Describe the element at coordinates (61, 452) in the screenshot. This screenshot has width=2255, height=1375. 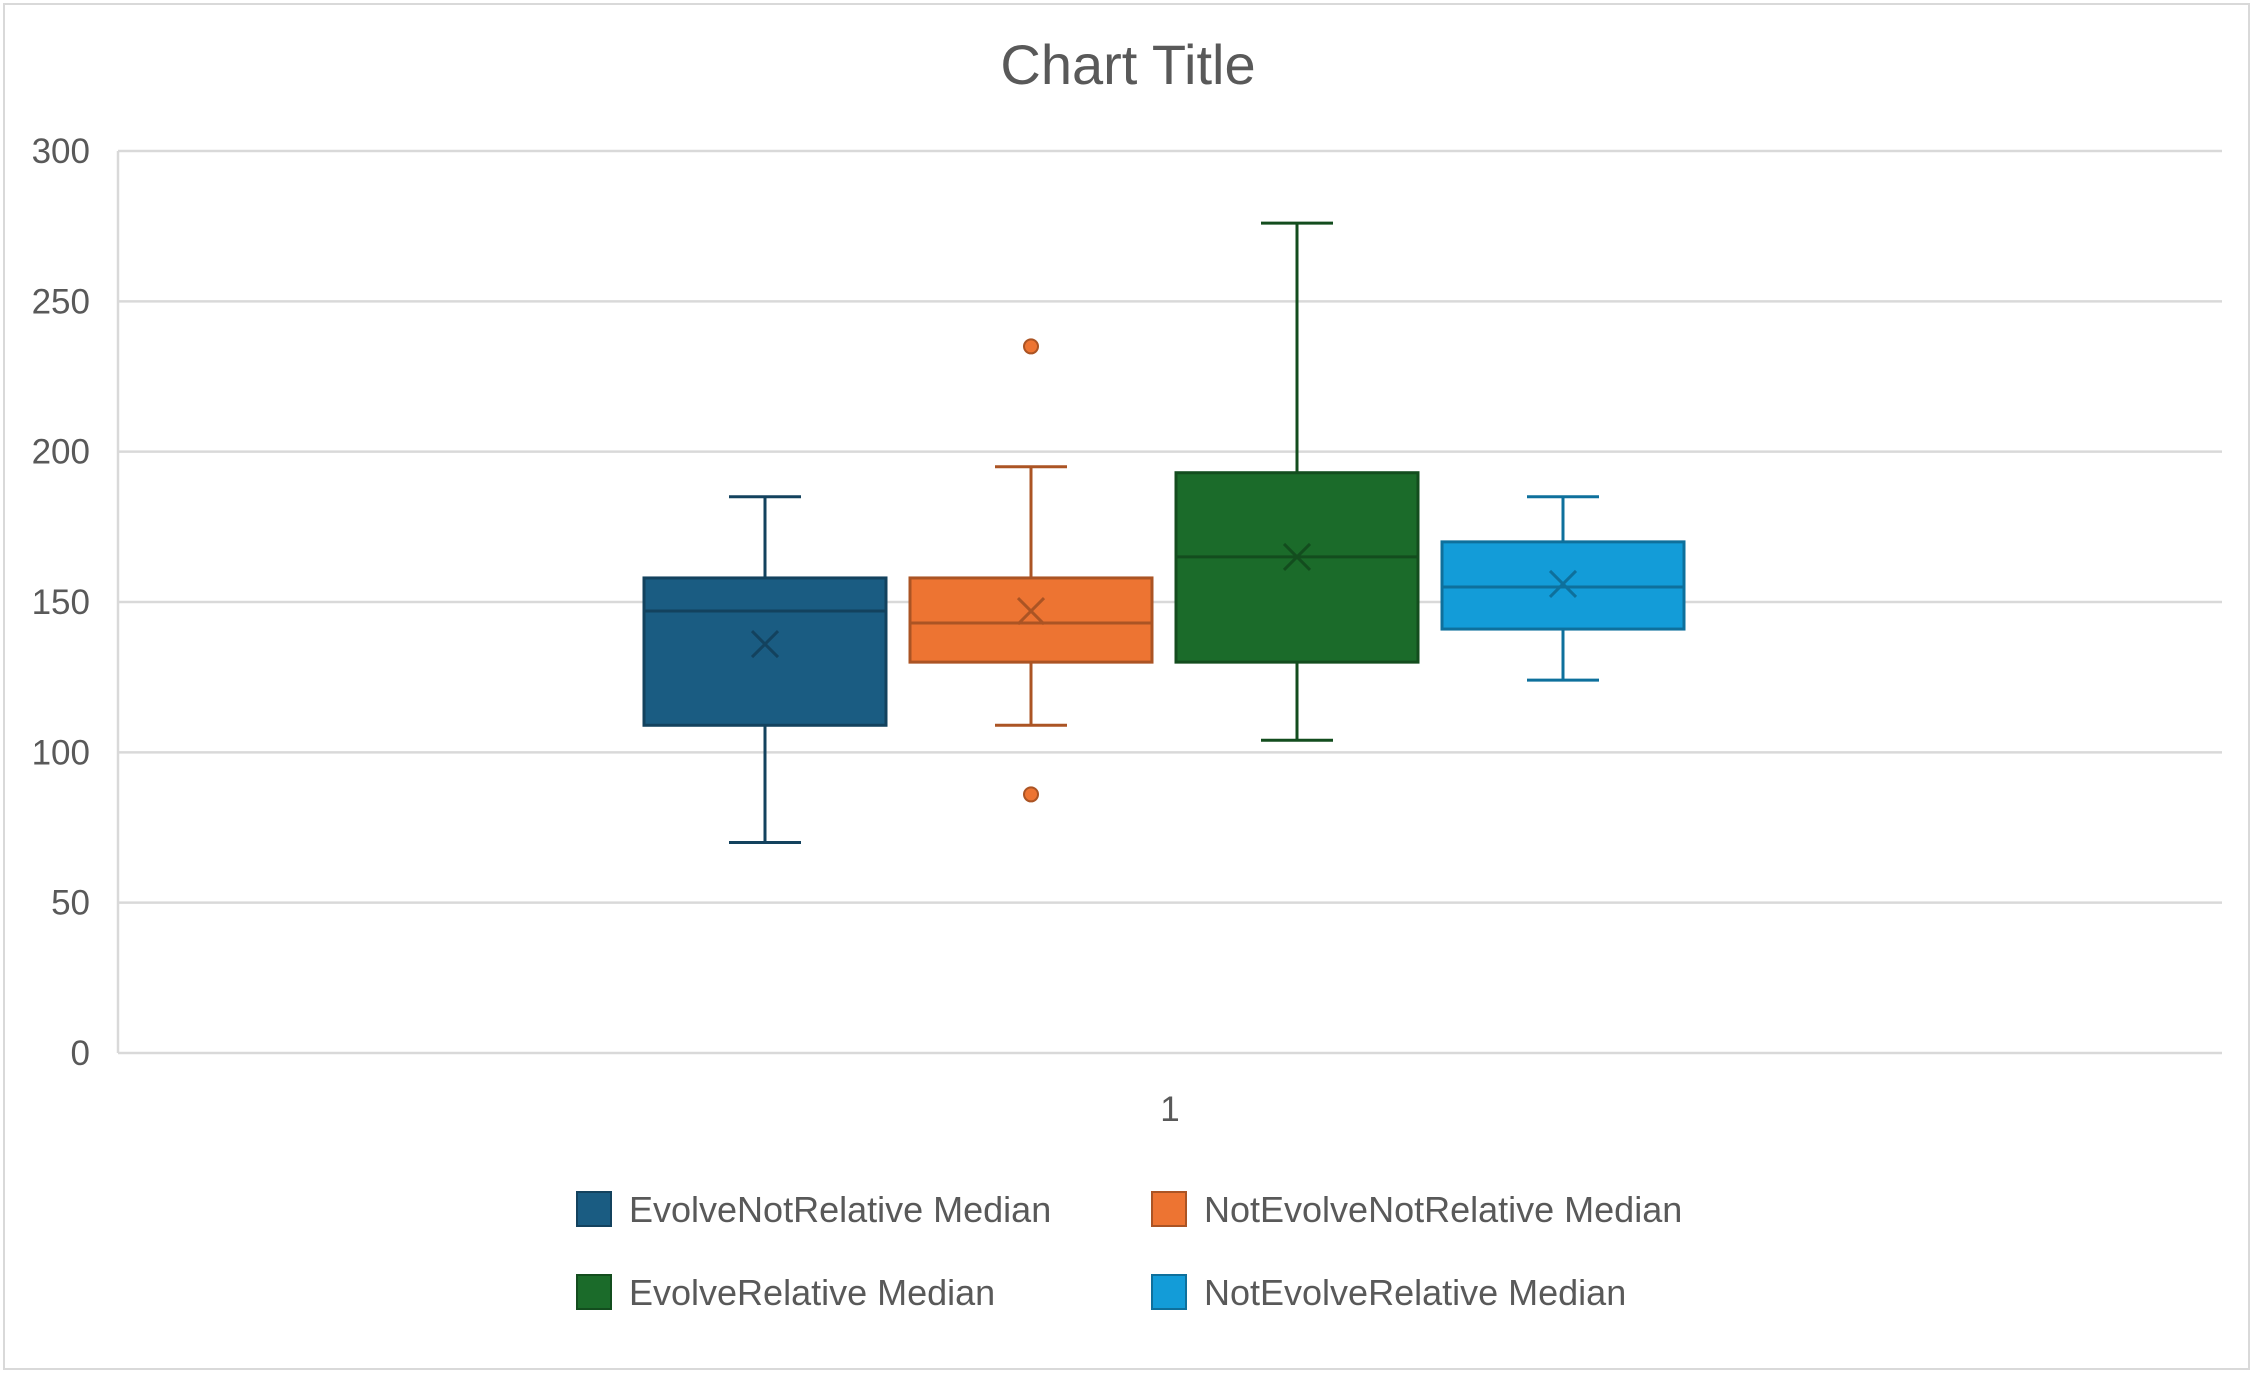
I see `y-tick-label: 200` at that location.